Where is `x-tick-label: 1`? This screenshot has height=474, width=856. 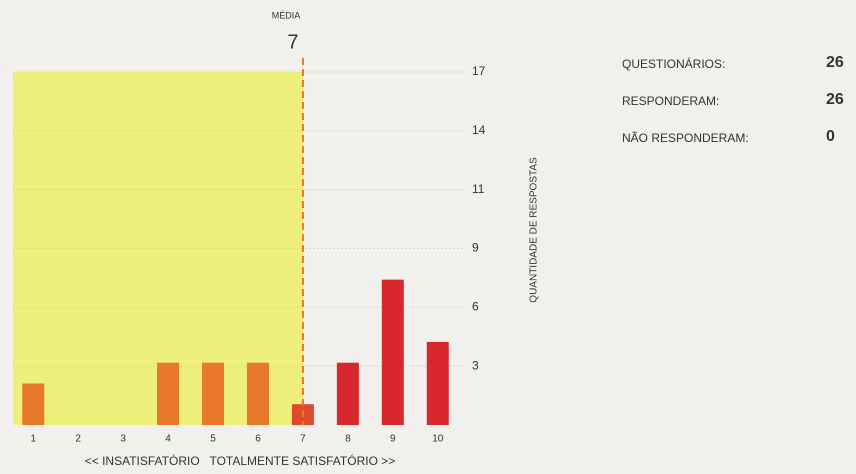 x-tick-label: 1 is located at coordinates (33, 439).